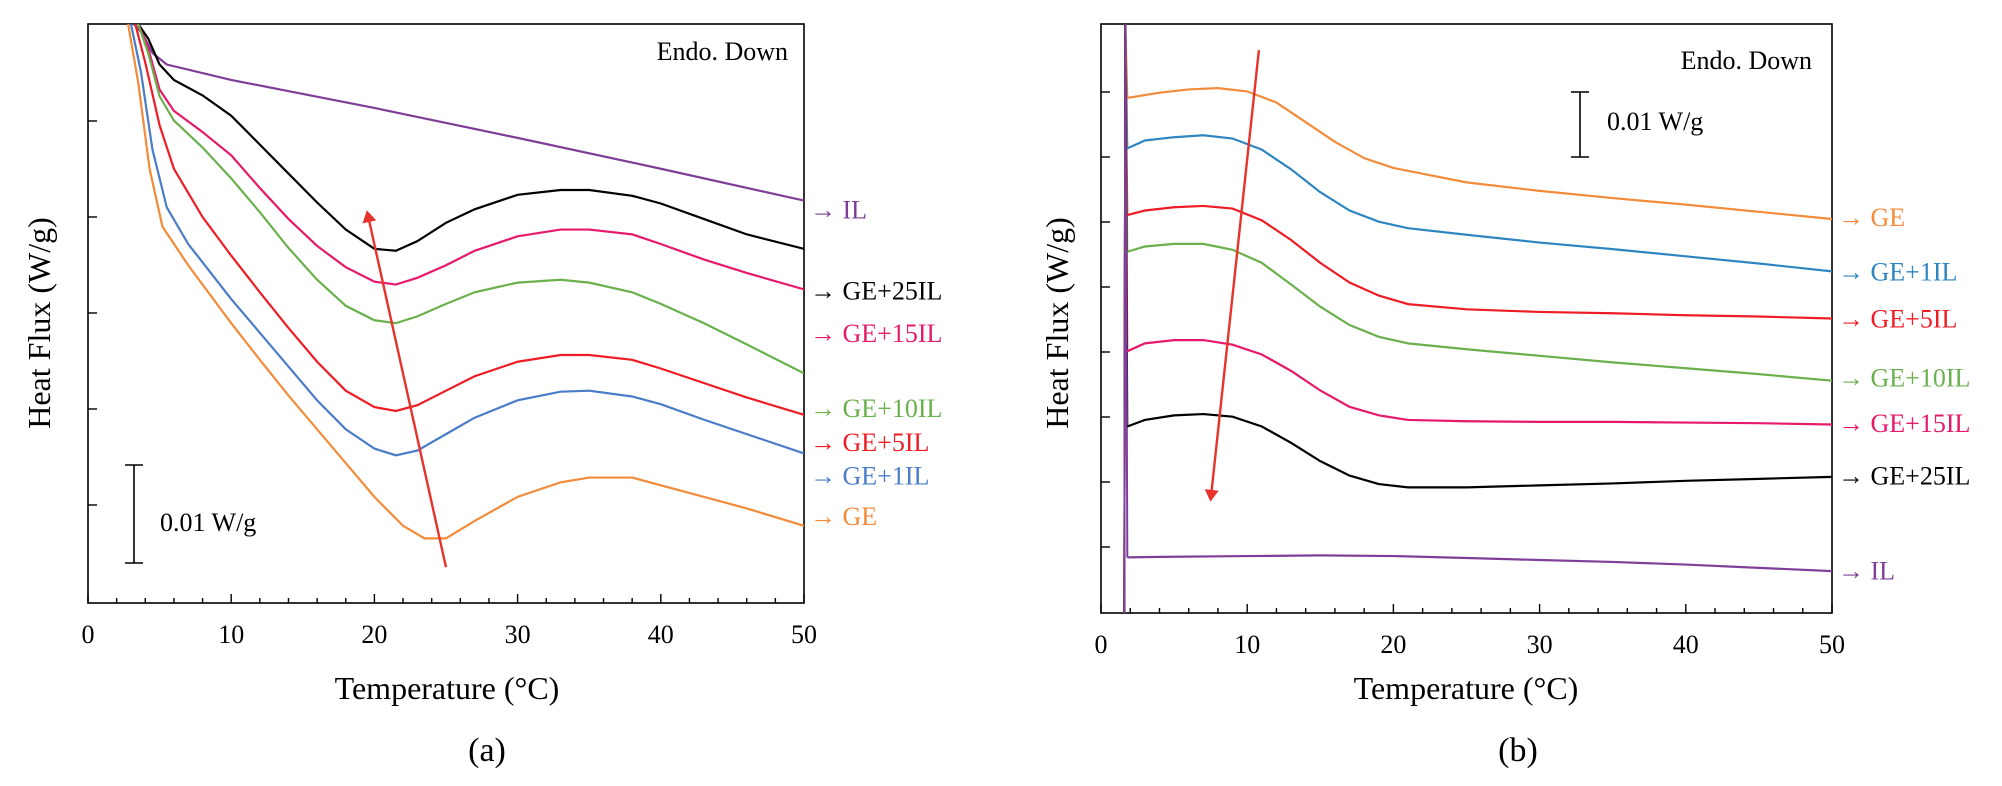 The height and width of the screenshot is (786, 2002). Describe the element at coordinates (1247, 644) in the screenshot. I see `x-tick-label-b: 10` at that location.